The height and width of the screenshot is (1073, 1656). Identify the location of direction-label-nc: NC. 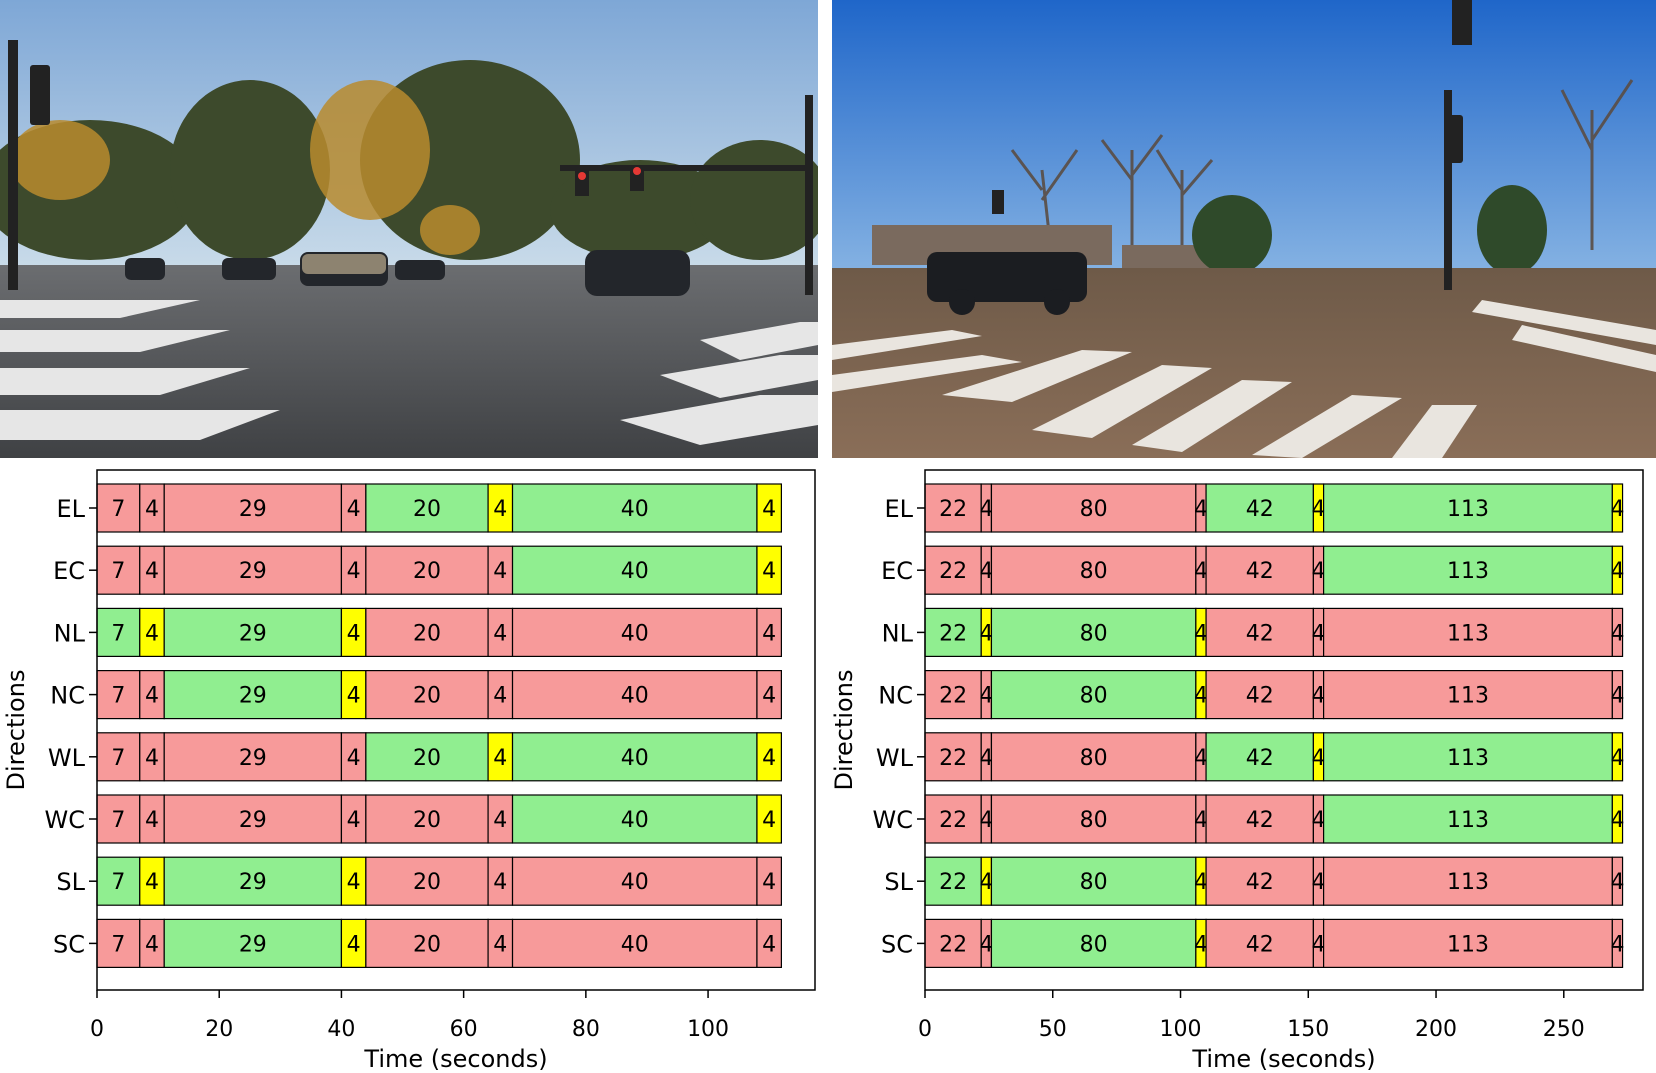
(67, 696).